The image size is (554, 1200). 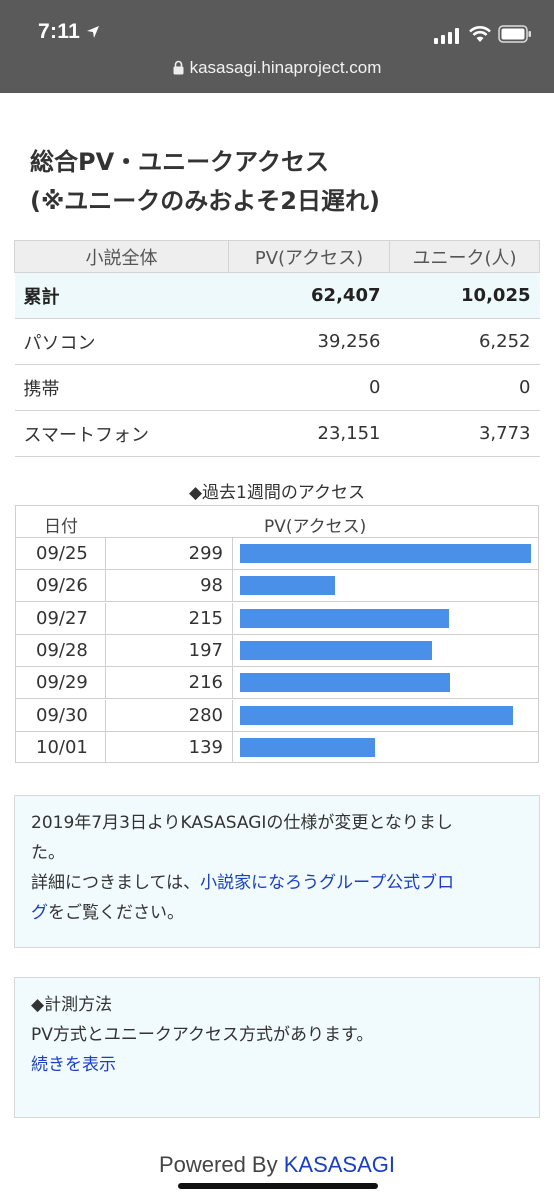 What do you see at coordinates (169, 715) in the screenshot?
I see `weekly-pv-value: 280` at bounding box center [169, 715].